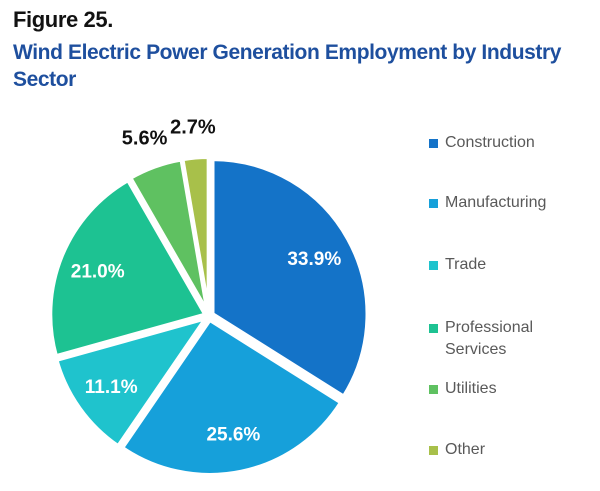 The width and height of the screenshot is (600, 491). I want to click on legend-item-manufacturing: Manufacturing, so click(487, 203).